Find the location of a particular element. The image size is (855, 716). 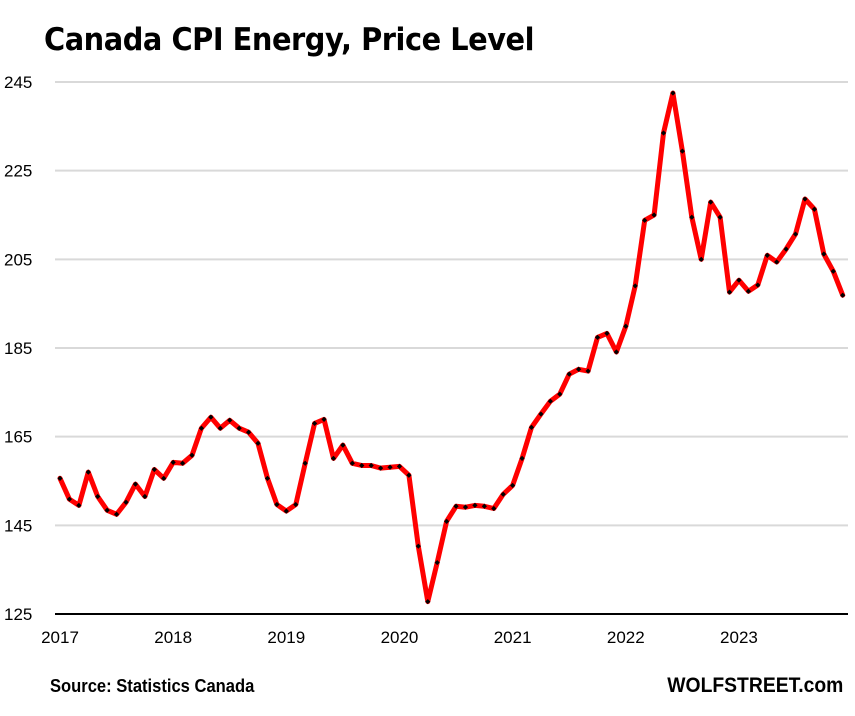

x-tick-label: 2023 is located at coordinates (739, 637).